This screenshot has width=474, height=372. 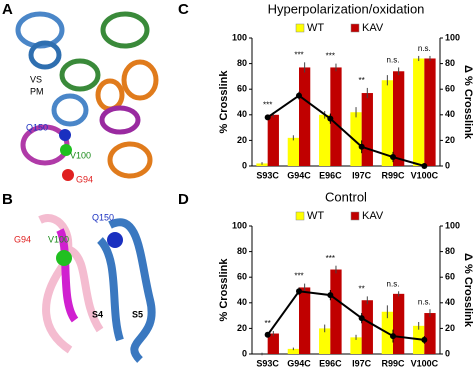 I want to click on panel-label: B, so click(x=7, y=199).